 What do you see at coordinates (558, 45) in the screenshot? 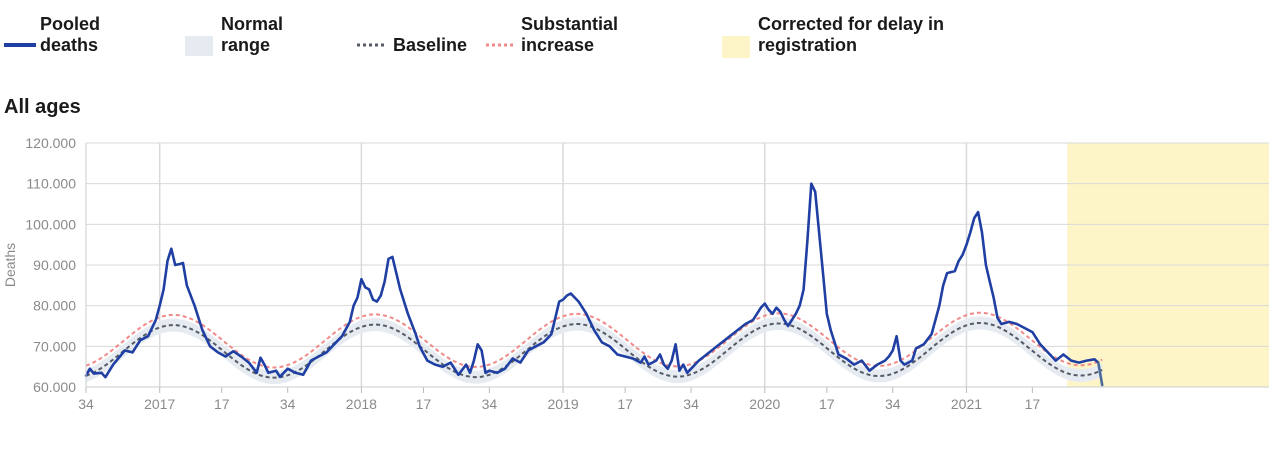
I see `legend-substantial-line2: increase` at bounding box center [558, 45].